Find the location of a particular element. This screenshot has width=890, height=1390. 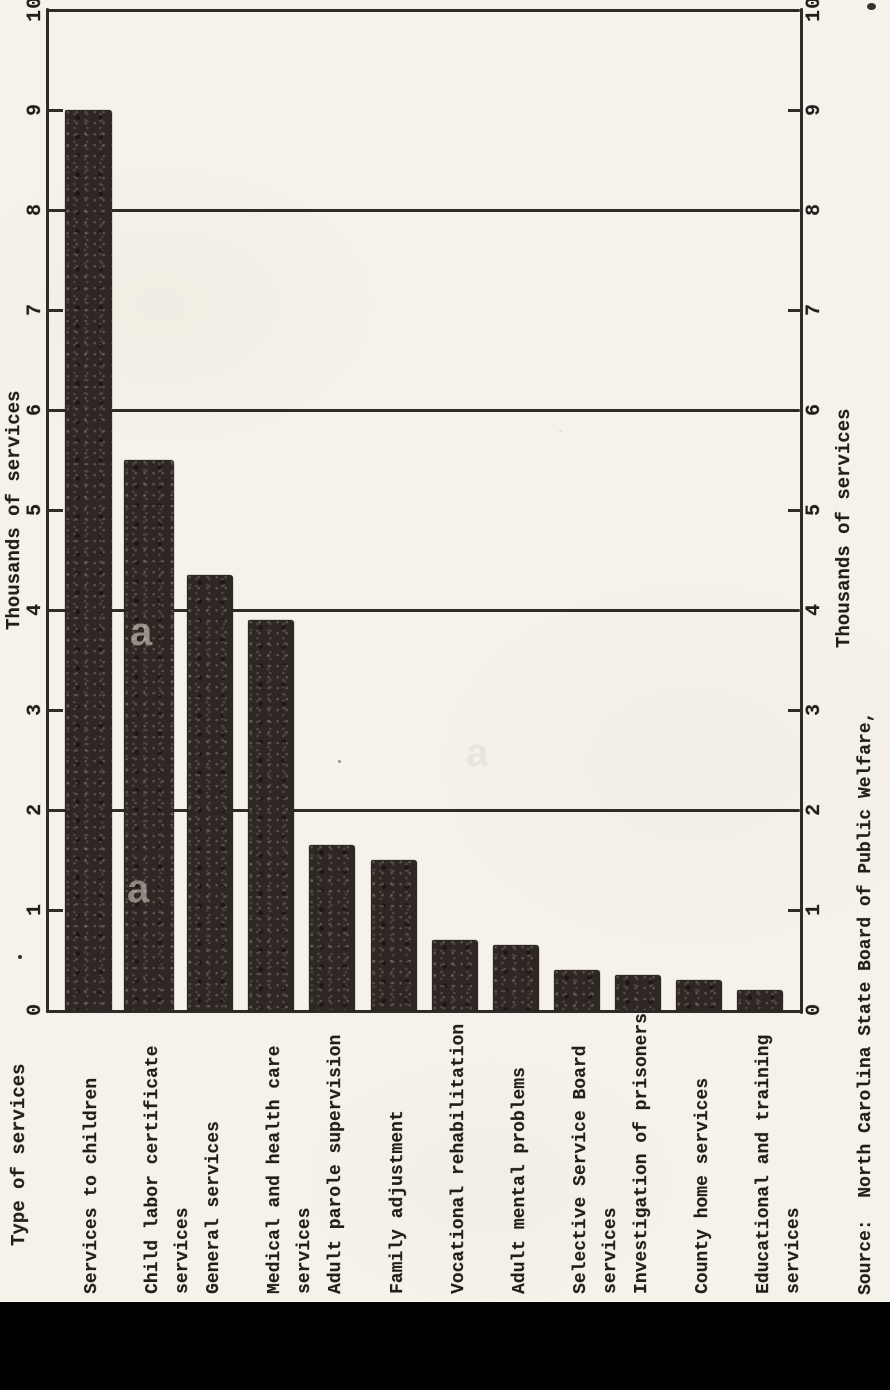

value-tick-label-left: 2 is located at coordinates (35, 809).